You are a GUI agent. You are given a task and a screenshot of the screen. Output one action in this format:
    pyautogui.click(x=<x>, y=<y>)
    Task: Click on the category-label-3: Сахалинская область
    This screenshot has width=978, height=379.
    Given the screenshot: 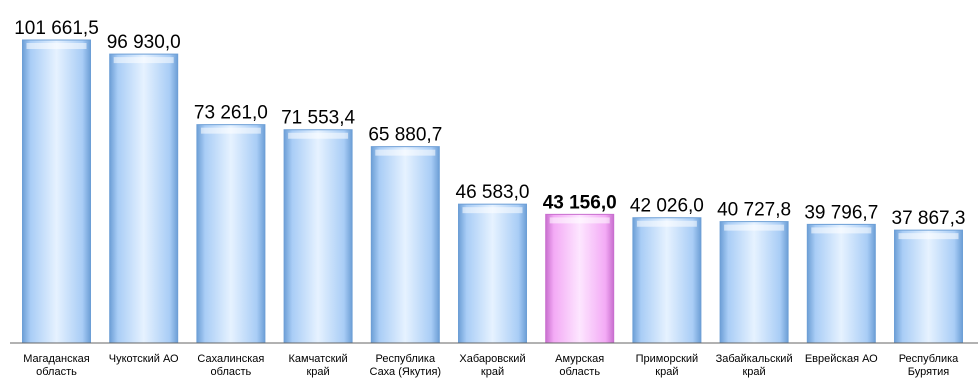 What is the action you would take?
    pyautogui.click(x=230, y=365)
    